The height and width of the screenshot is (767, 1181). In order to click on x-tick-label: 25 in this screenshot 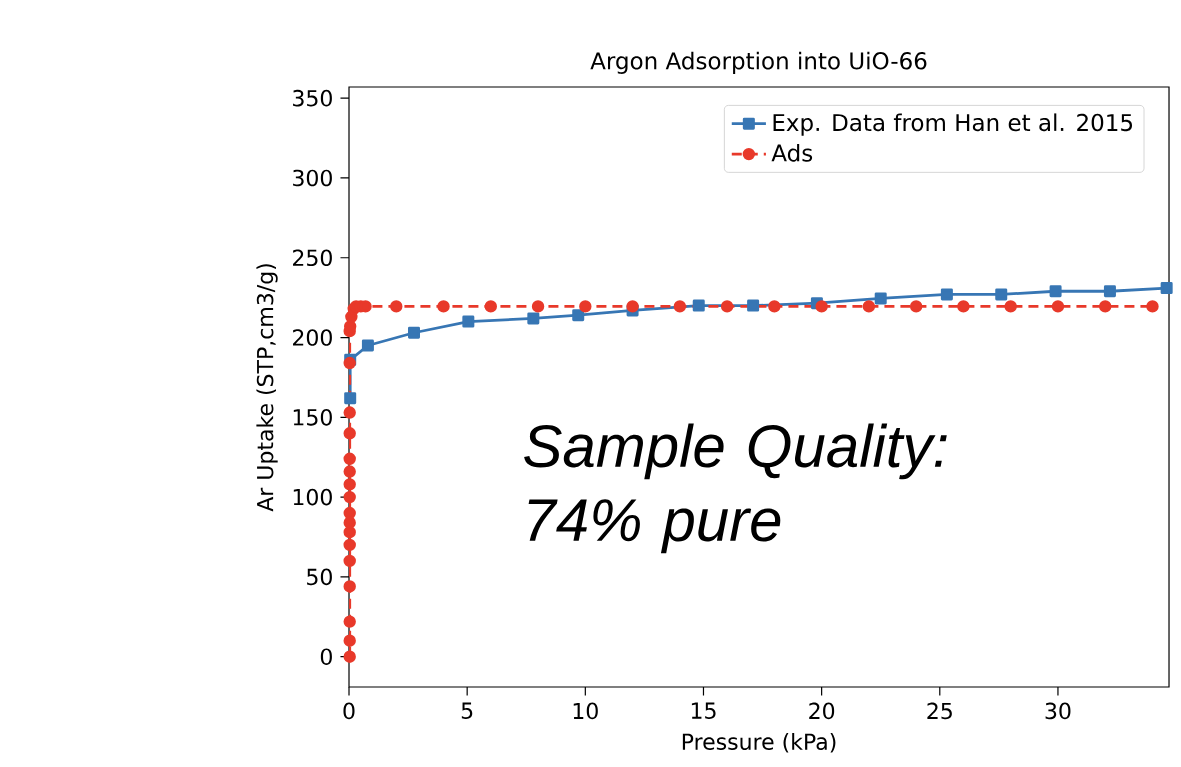, I will do `click(939, 711)`.